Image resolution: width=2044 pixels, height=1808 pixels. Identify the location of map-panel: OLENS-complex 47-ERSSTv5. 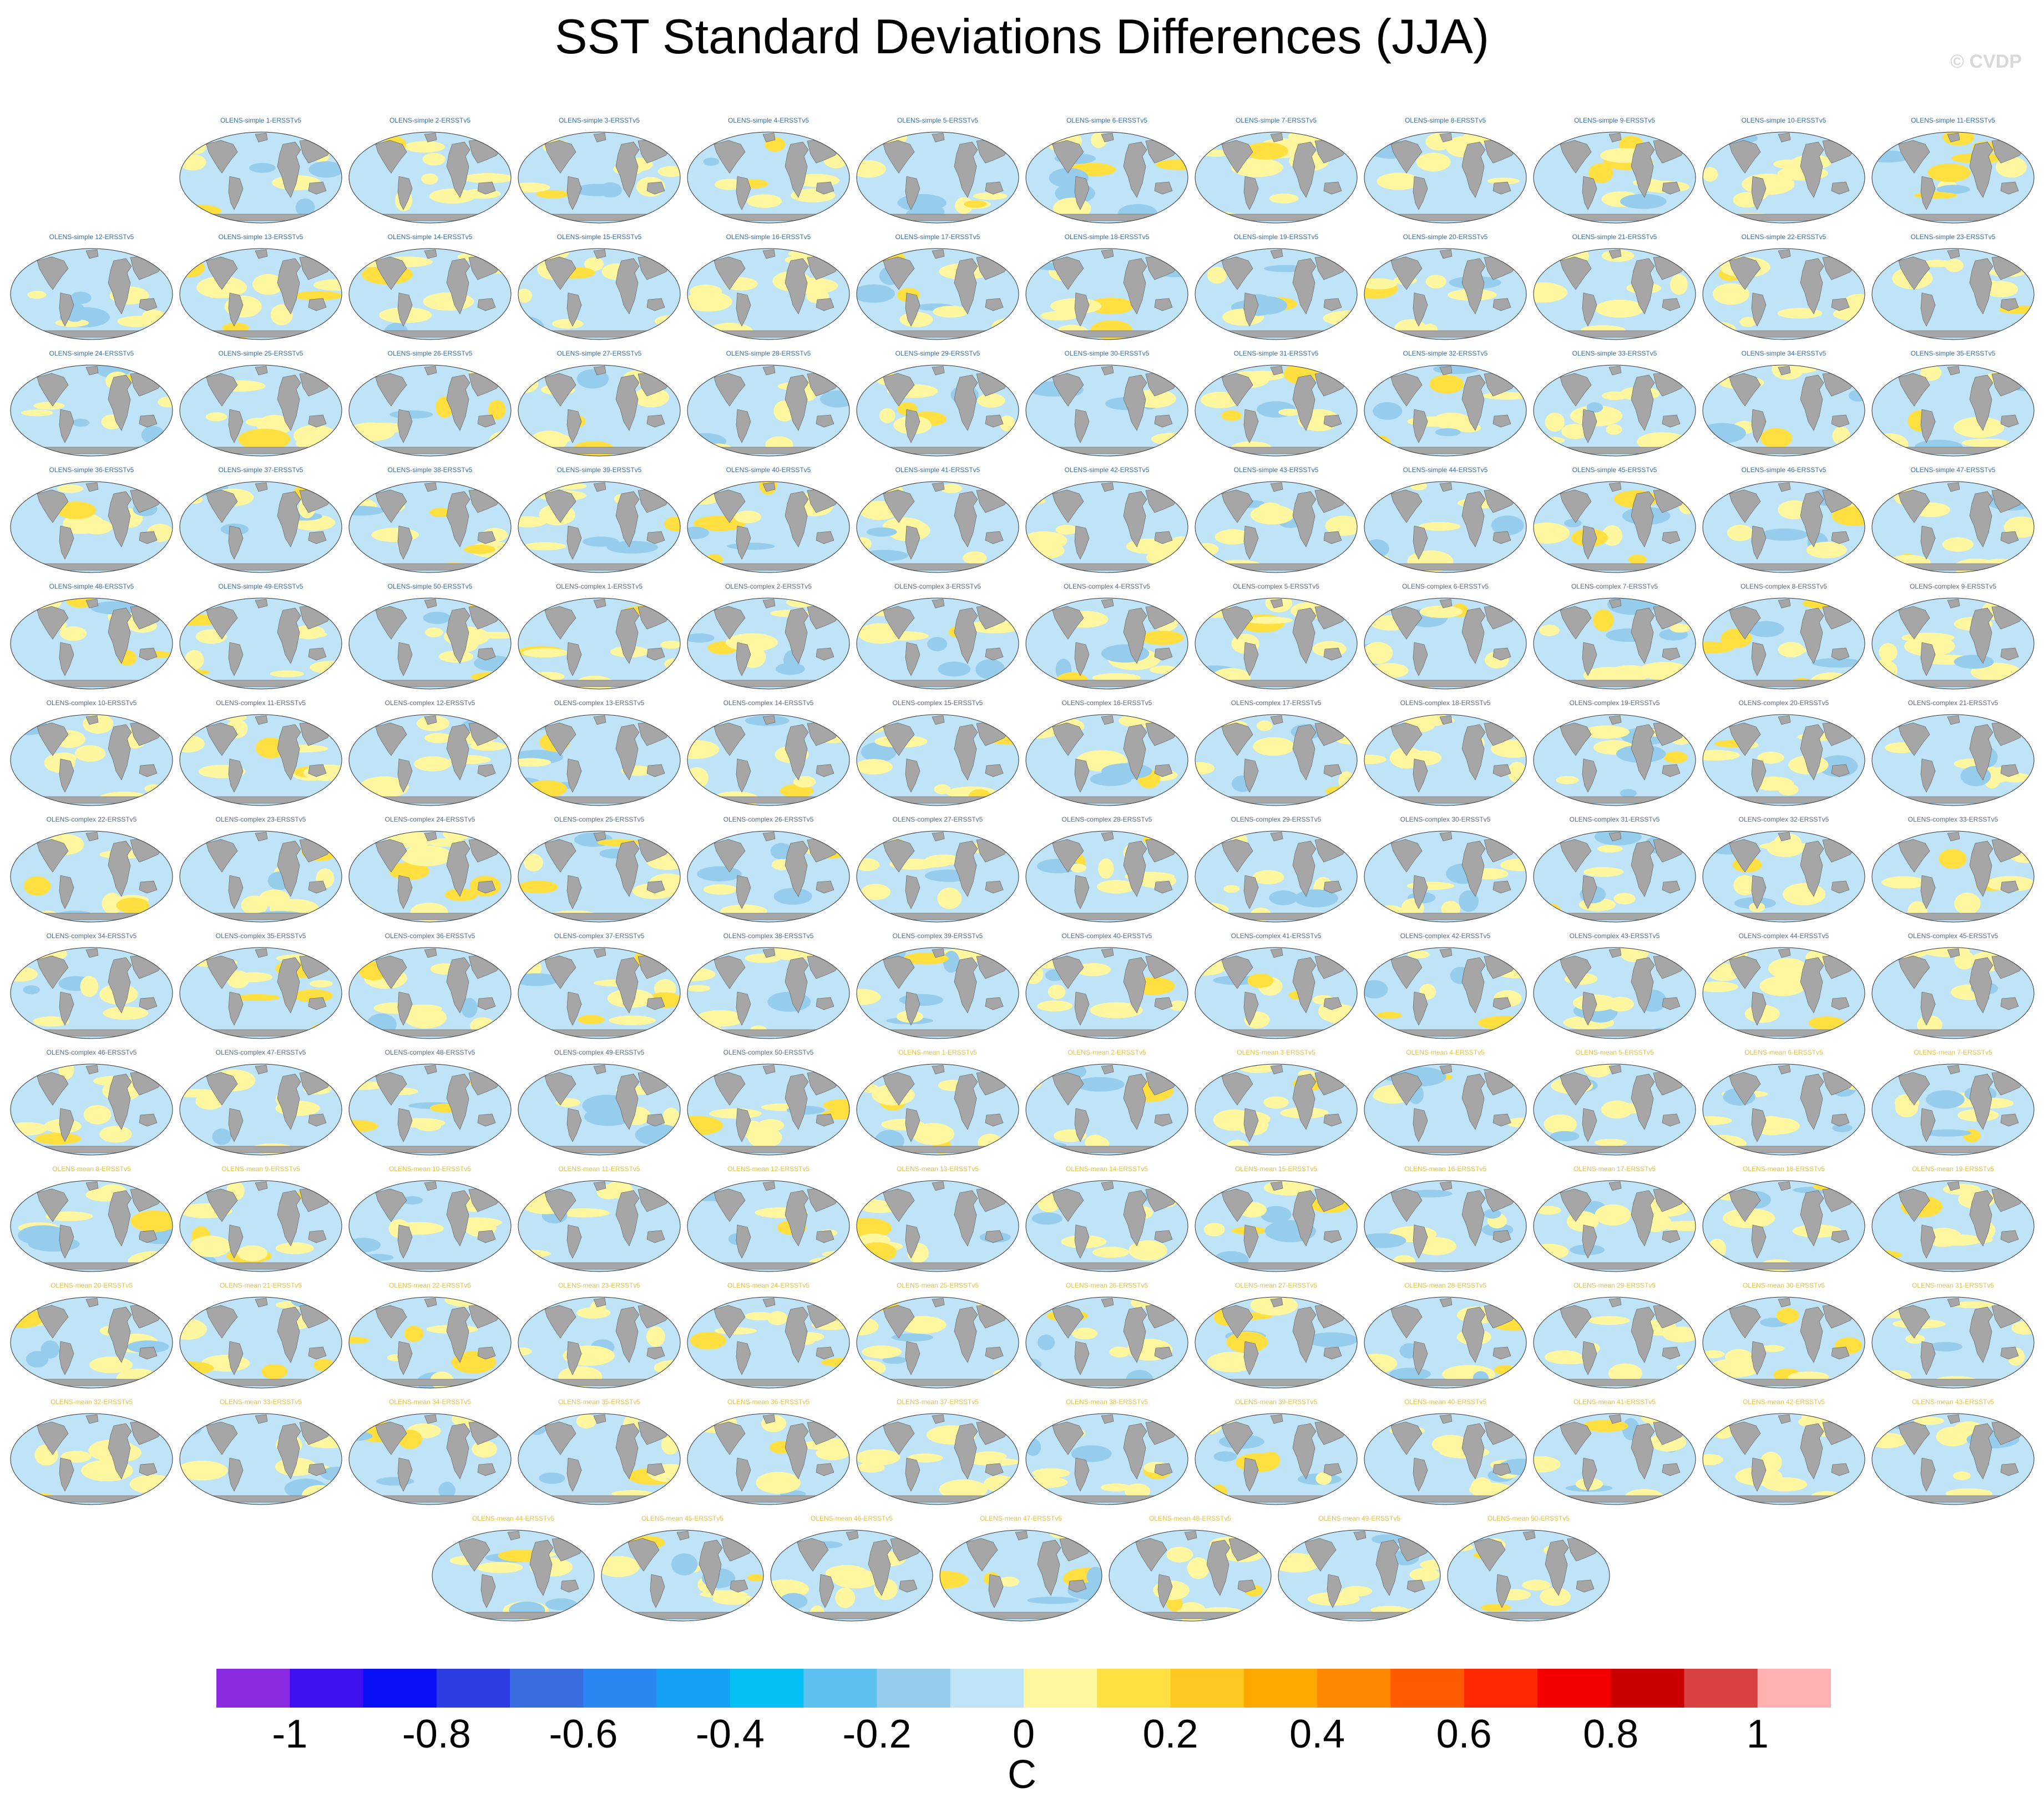
(261, 1102).